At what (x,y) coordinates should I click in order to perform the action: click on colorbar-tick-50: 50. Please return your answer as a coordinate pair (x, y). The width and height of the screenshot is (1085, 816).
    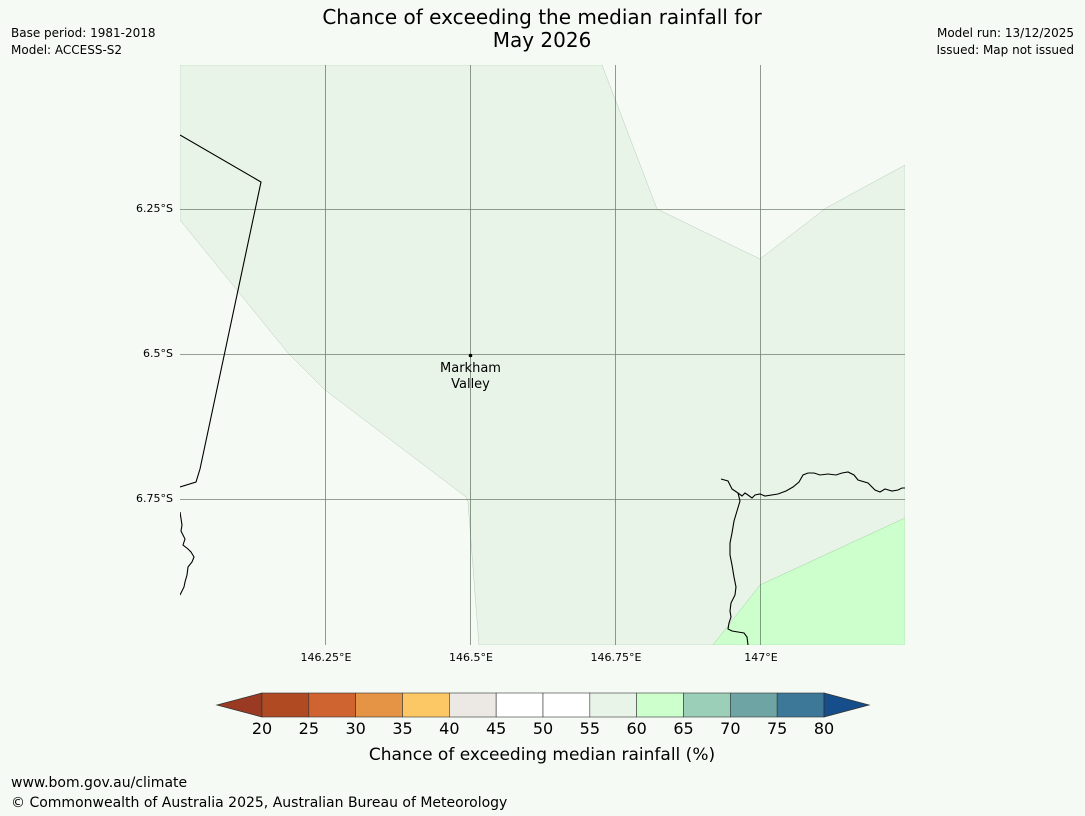
    Looking at the image, I should click on (543, 728).